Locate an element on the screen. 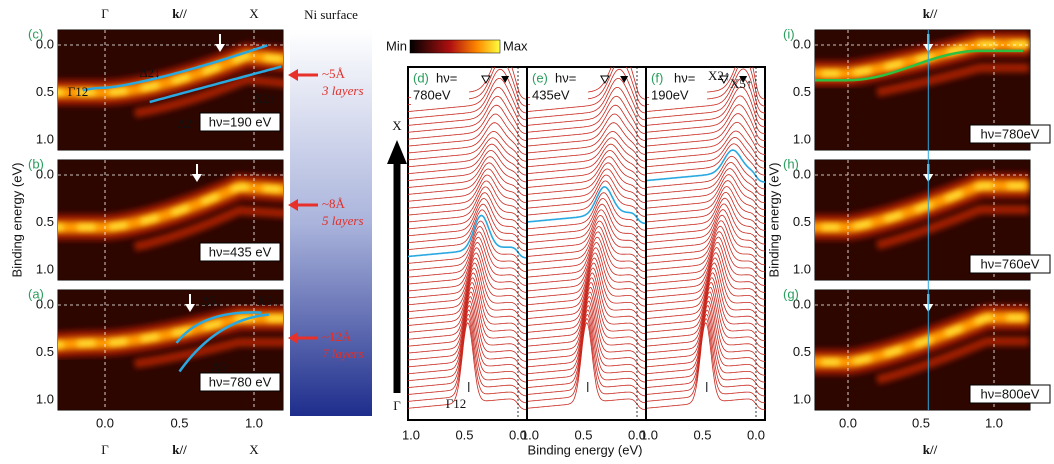 The width and height of the screenshot is (1054, 464). band-label: X2↑ is located at coordinates (265, 98).